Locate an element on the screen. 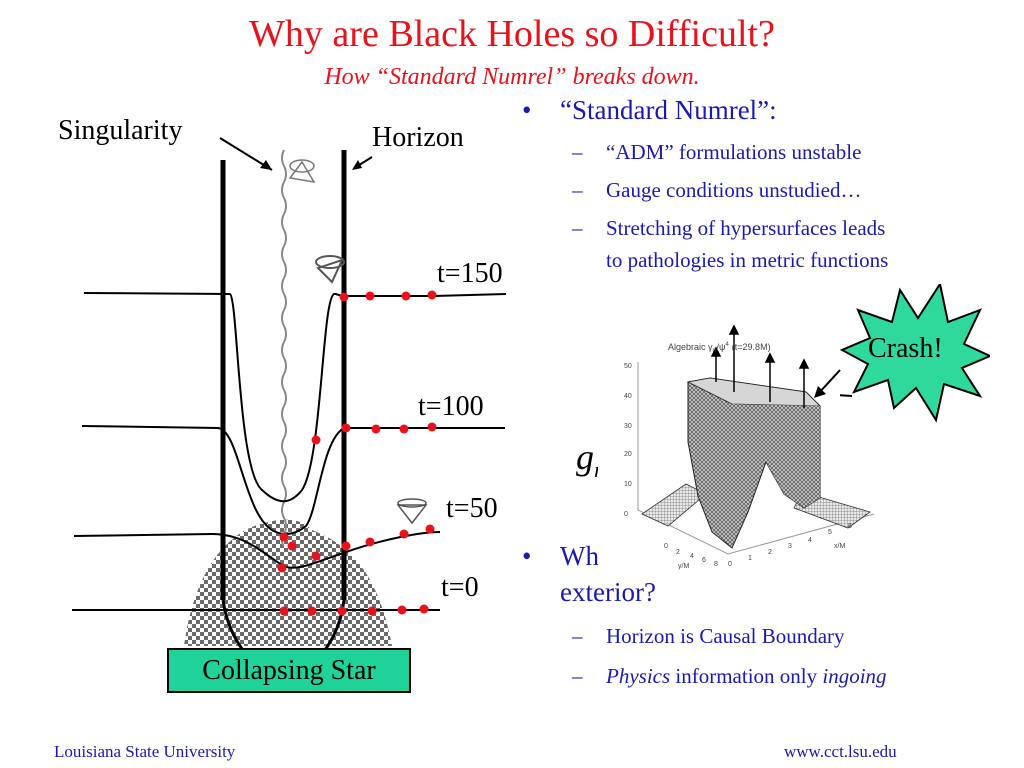 The width and height of the screenshot is (1024, 768). sub-bullet-physics-ingoing: – Physics information only ingoing is located at coordinates (729, 676).